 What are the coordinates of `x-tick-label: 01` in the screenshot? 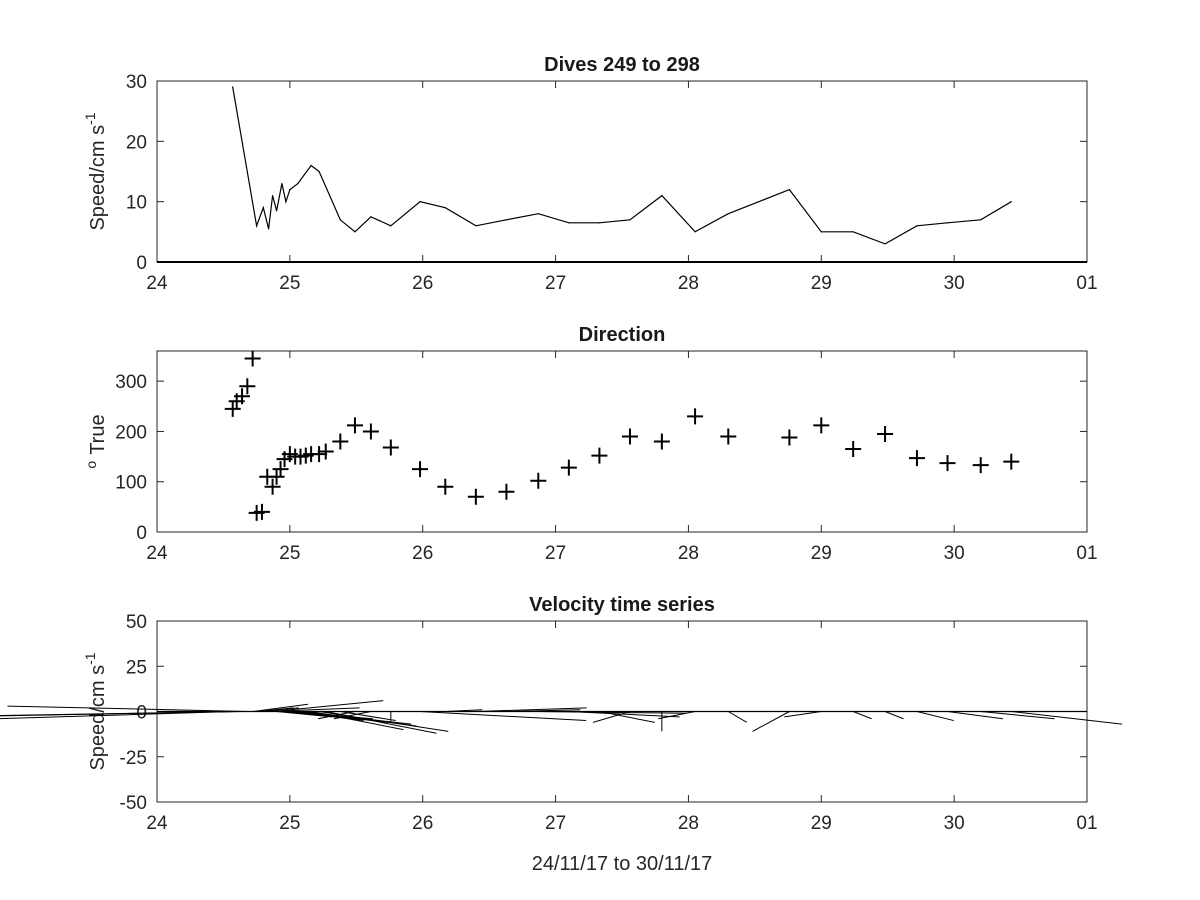 It's located at (1086, 283).